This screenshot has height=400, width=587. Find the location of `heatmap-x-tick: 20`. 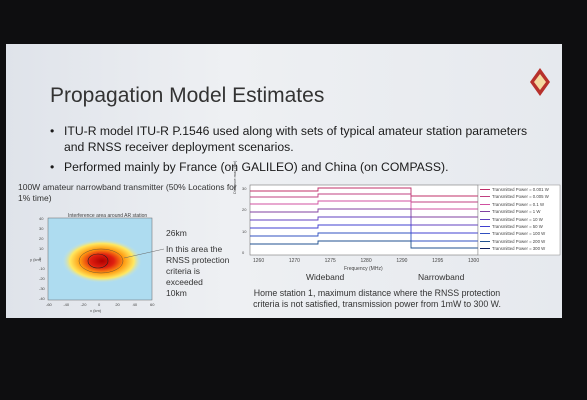

heatmap-x-tick: 20 is located at coordinates (117, 304).